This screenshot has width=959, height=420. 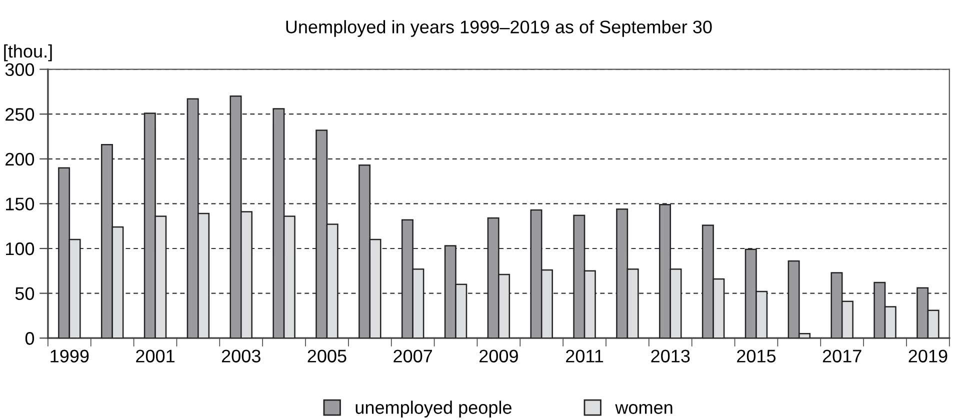 I want to click on x-tick-label: 2001, so click(x=155, y=356).